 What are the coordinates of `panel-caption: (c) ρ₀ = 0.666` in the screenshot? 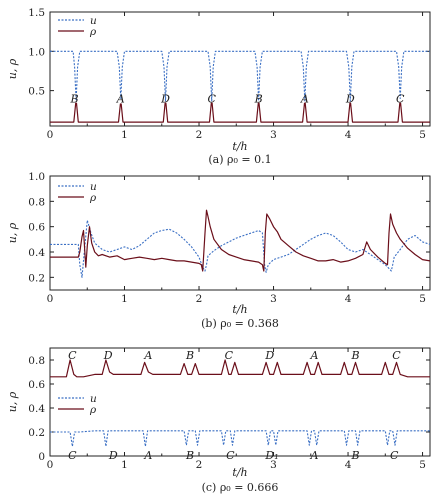 It's located at (240, 487).